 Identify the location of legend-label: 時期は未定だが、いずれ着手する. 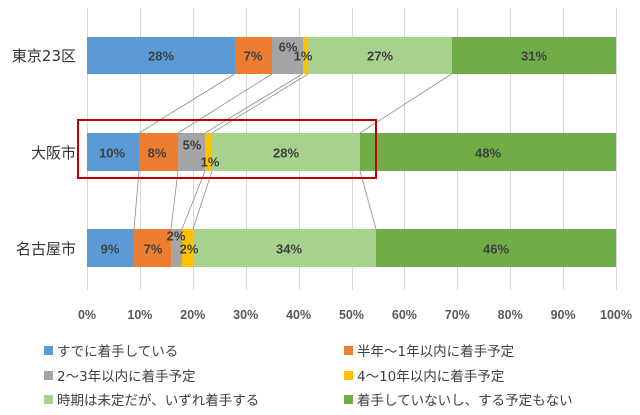
(158, 401).